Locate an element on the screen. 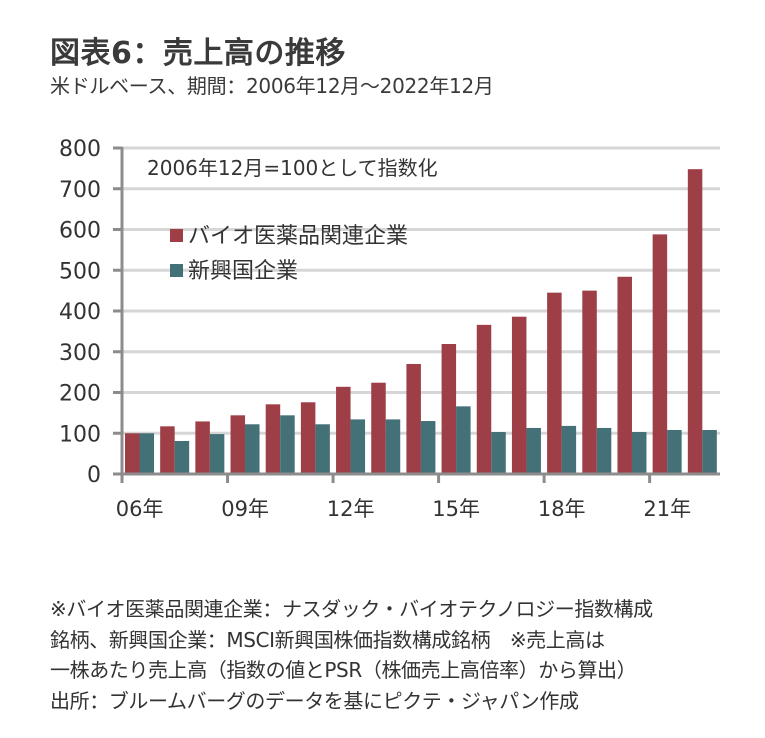 The width and height of the screenshot is (765, 738). footnote-line: 銘柄、新興国企業：MSCI新興国株価指数構成銘柄 ※売上高は is located at coordinates (327, 639).